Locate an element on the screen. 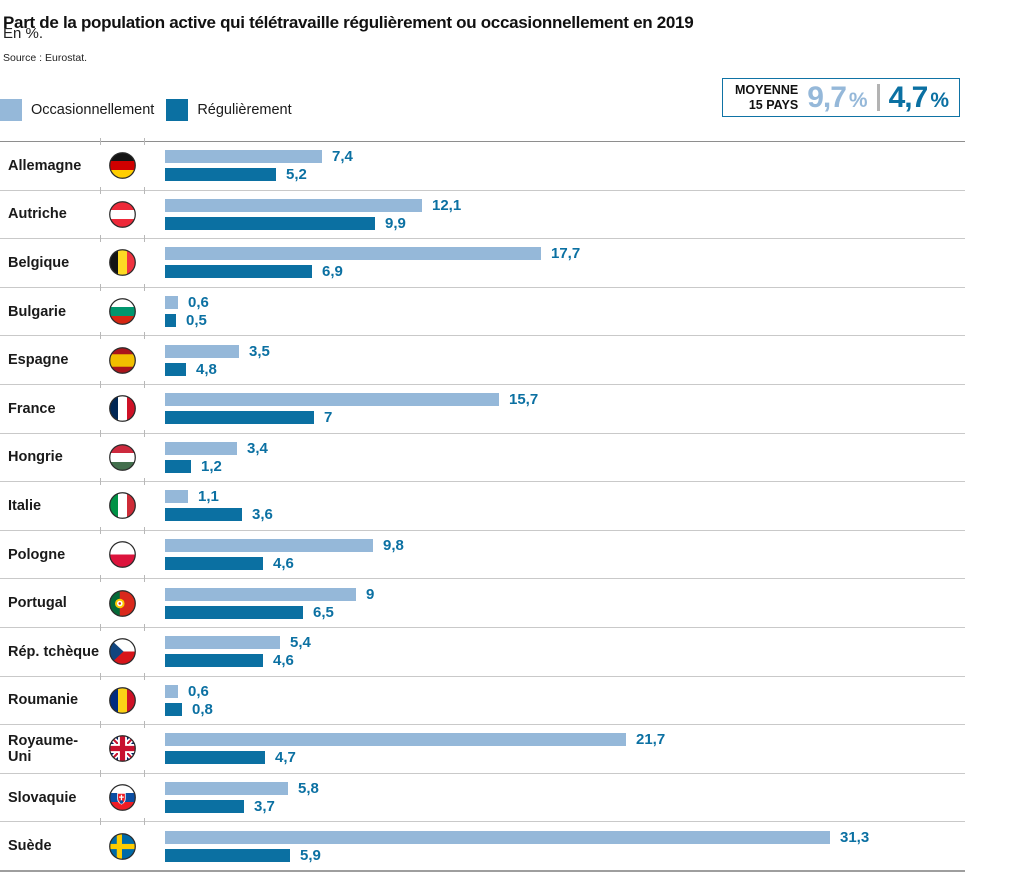 The image size is (1020, 872). flag-italy-icon is located at coordinates (122, 506).